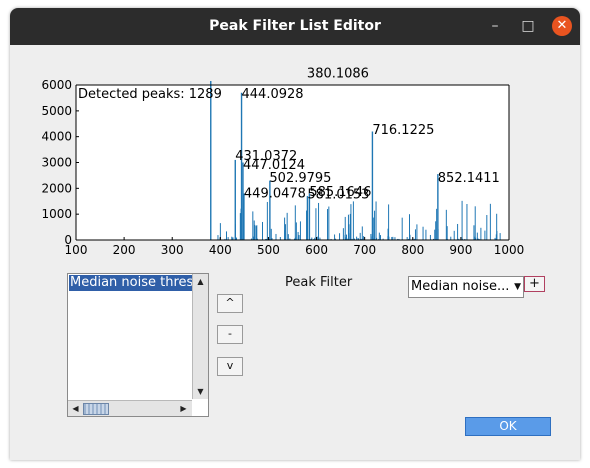 This screenshot has width=590, height=468. What do you see at coordinates (124, 249) in the screenshot?
I see `x-tick-label: 200` at bounding box center [124, 249].